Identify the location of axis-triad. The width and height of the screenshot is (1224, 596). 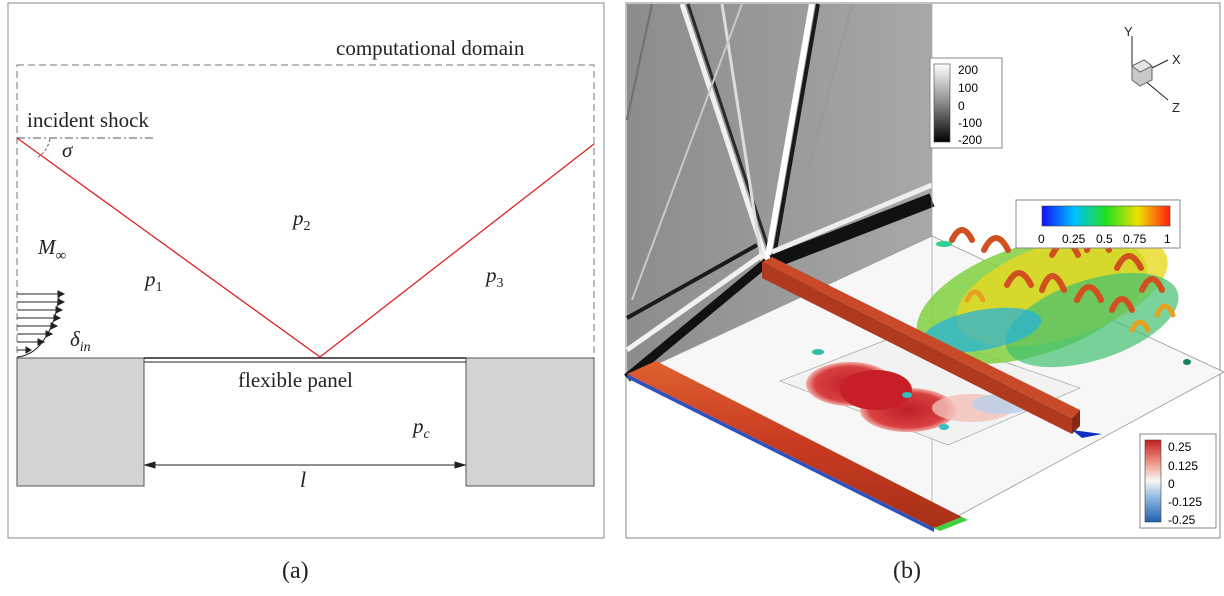
(1150, 68).